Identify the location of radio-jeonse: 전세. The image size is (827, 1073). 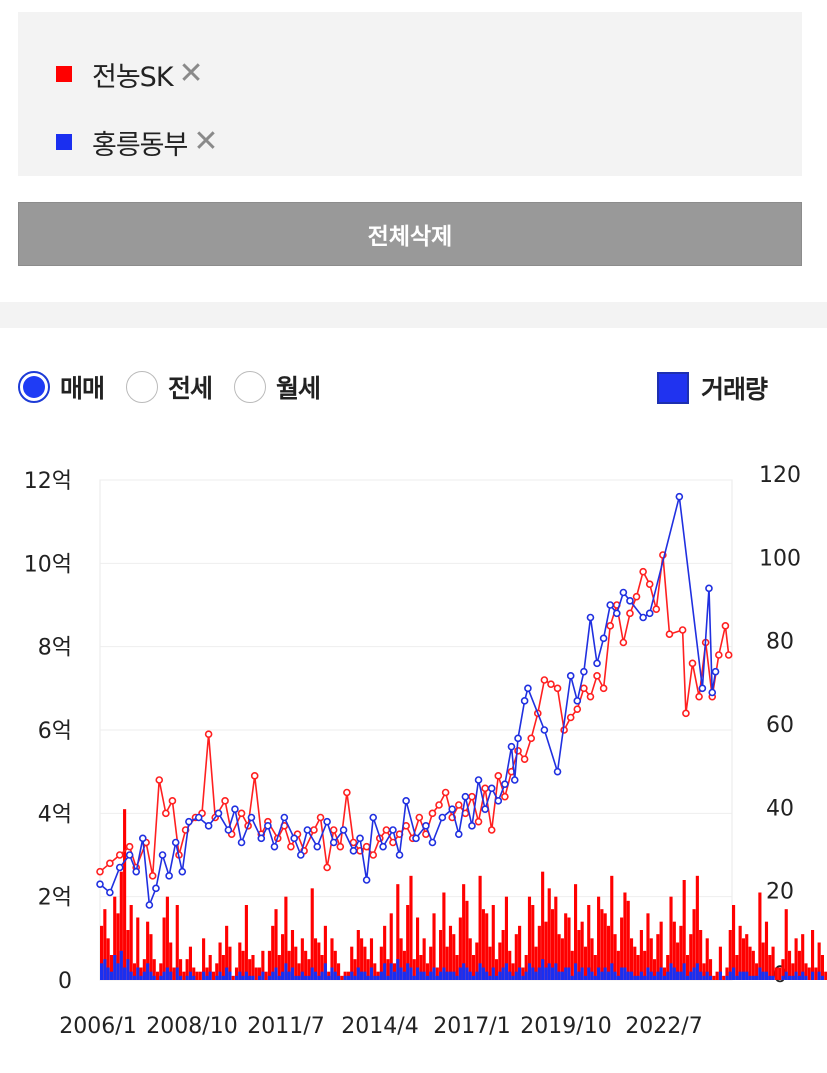
(169, 387).